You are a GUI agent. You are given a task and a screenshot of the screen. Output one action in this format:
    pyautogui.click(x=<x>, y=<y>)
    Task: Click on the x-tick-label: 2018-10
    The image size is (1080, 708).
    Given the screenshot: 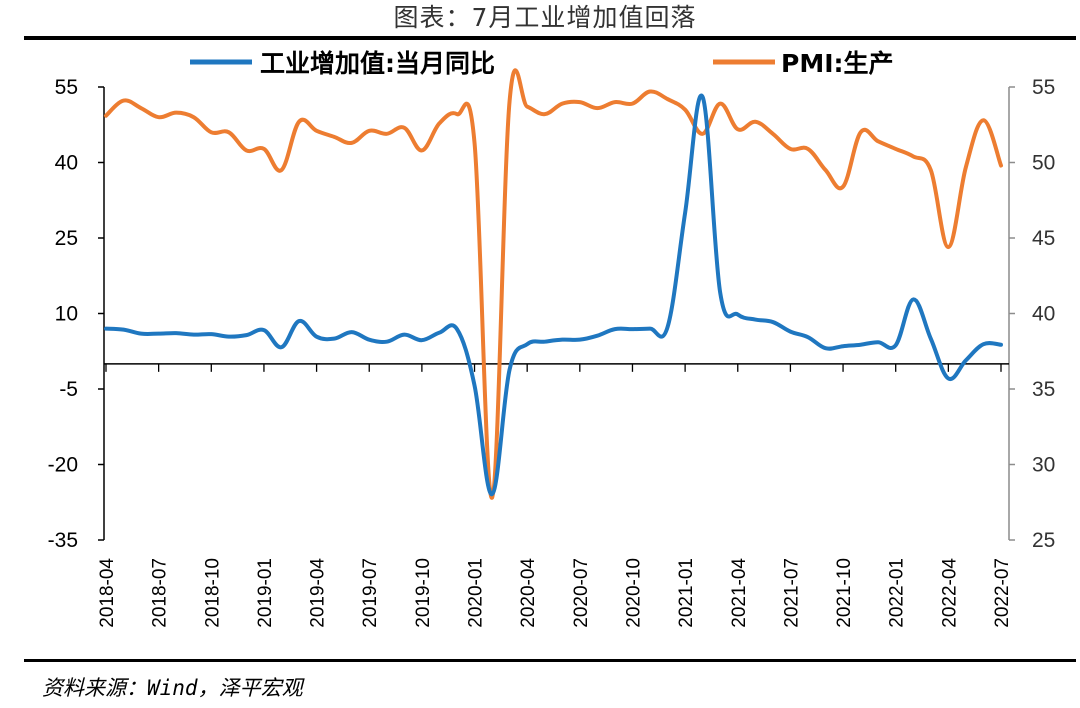 What is the action you would take?
    pyautogui.click(x=212, y=593)
    